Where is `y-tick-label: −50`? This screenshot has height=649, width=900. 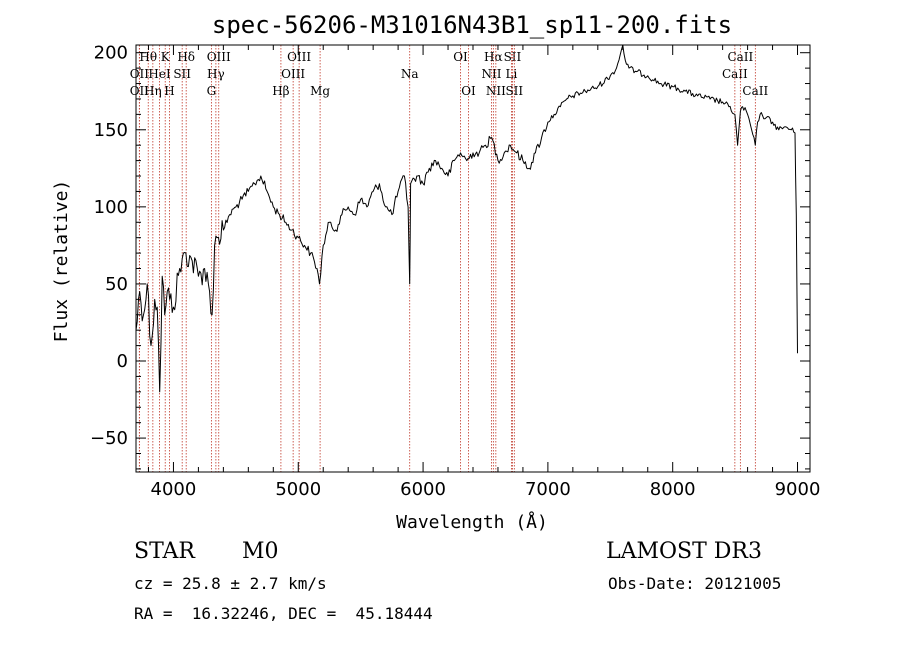
y-tick-label: −50 is located at coordinates (109, 438).